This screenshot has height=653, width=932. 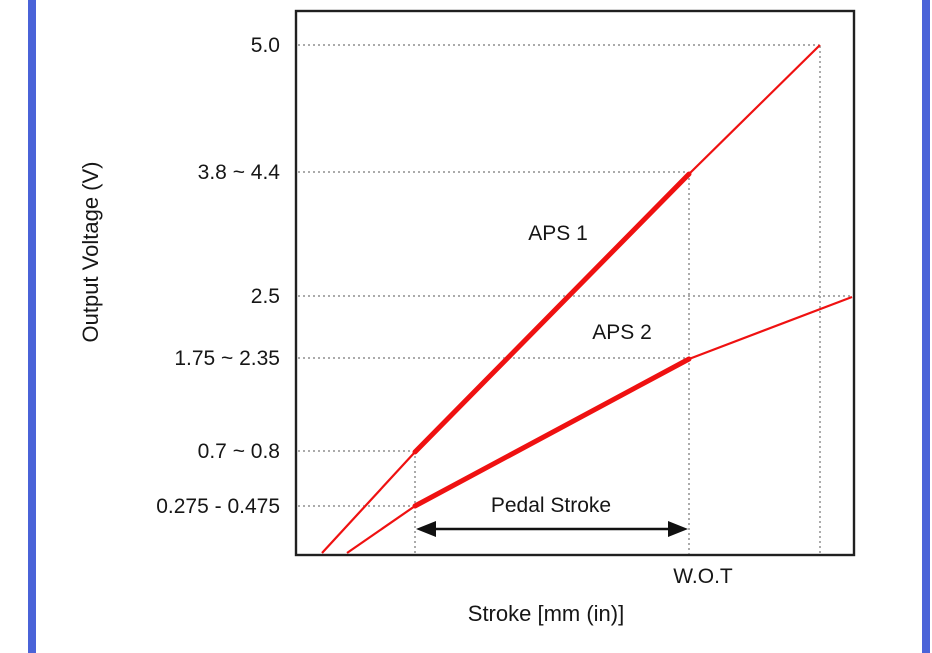 I want to click on aps2-segment-pedal-stroke, so click(x=552, y=432).